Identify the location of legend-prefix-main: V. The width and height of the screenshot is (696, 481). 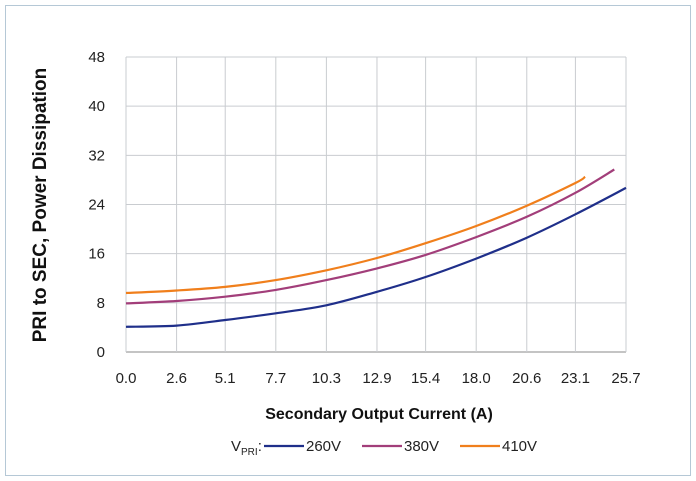
(236, 446).